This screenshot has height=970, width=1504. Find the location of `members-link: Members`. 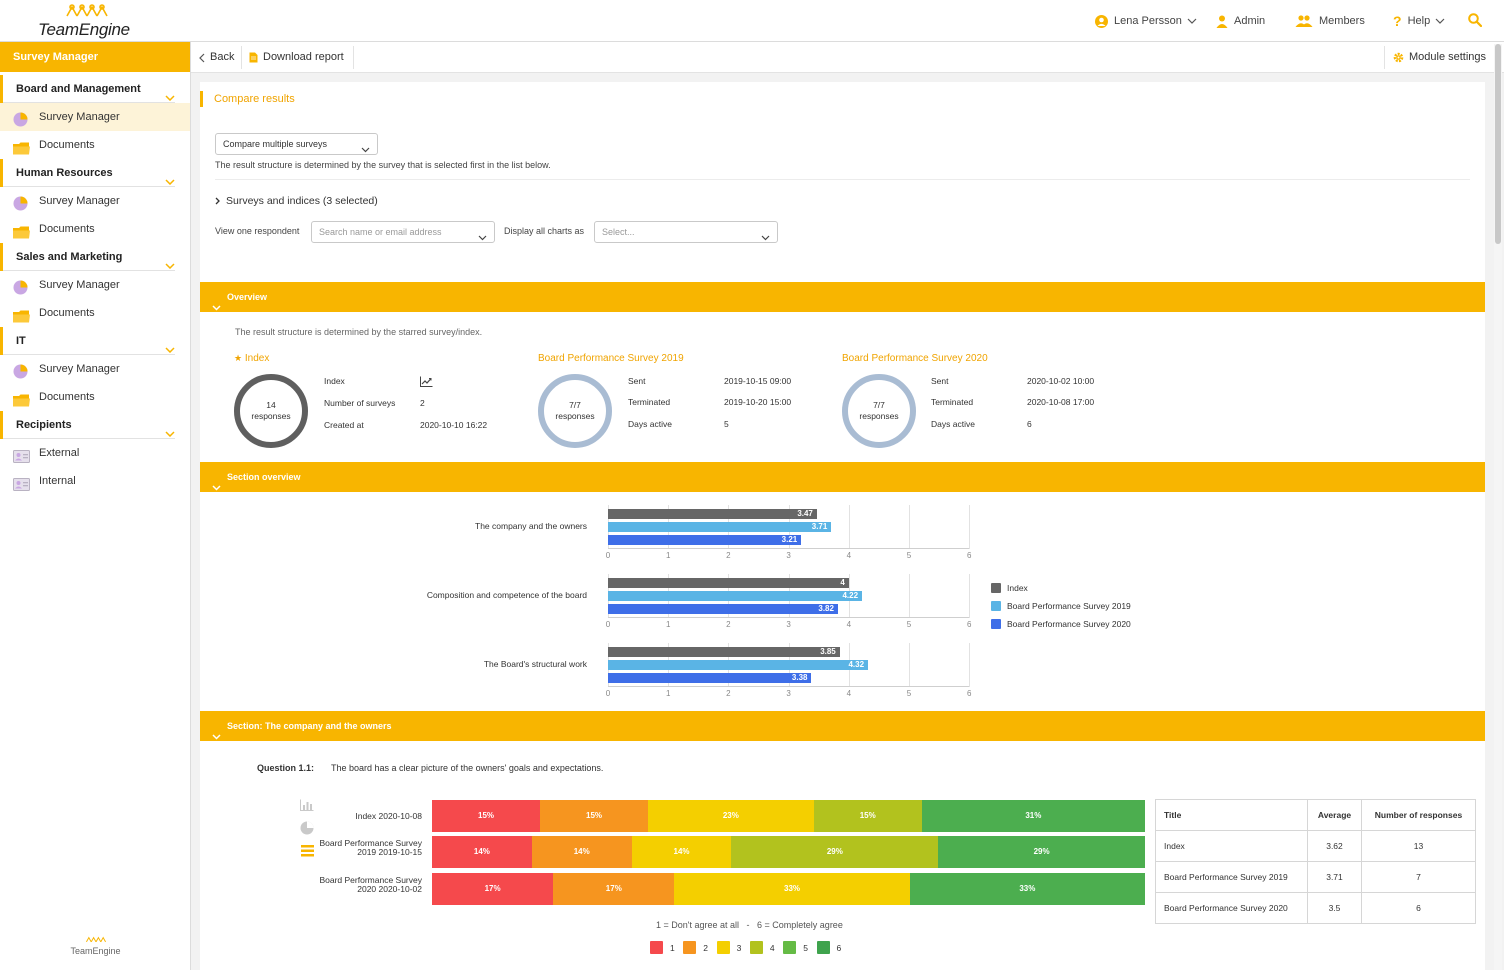

members-link: Members is located at coordinates (1330, 21).